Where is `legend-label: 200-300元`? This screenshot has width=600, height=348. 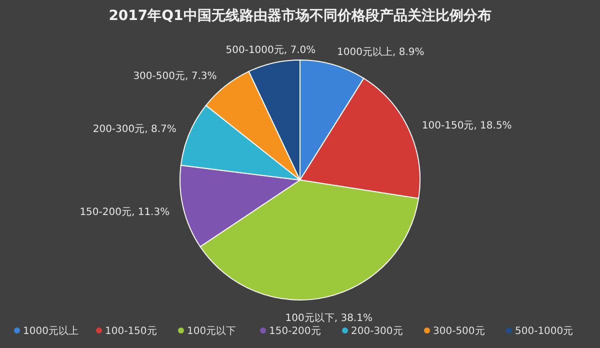 legend-label: 200-300元 is located at coordinates (377, 331).